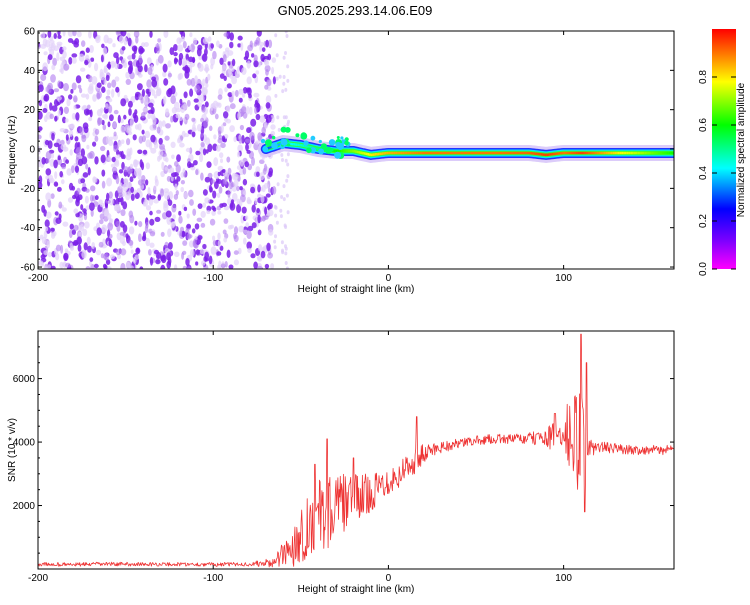 This screenshot has width=750, height=605. I want to click on x-tick-label: 0, so click(389, 278).